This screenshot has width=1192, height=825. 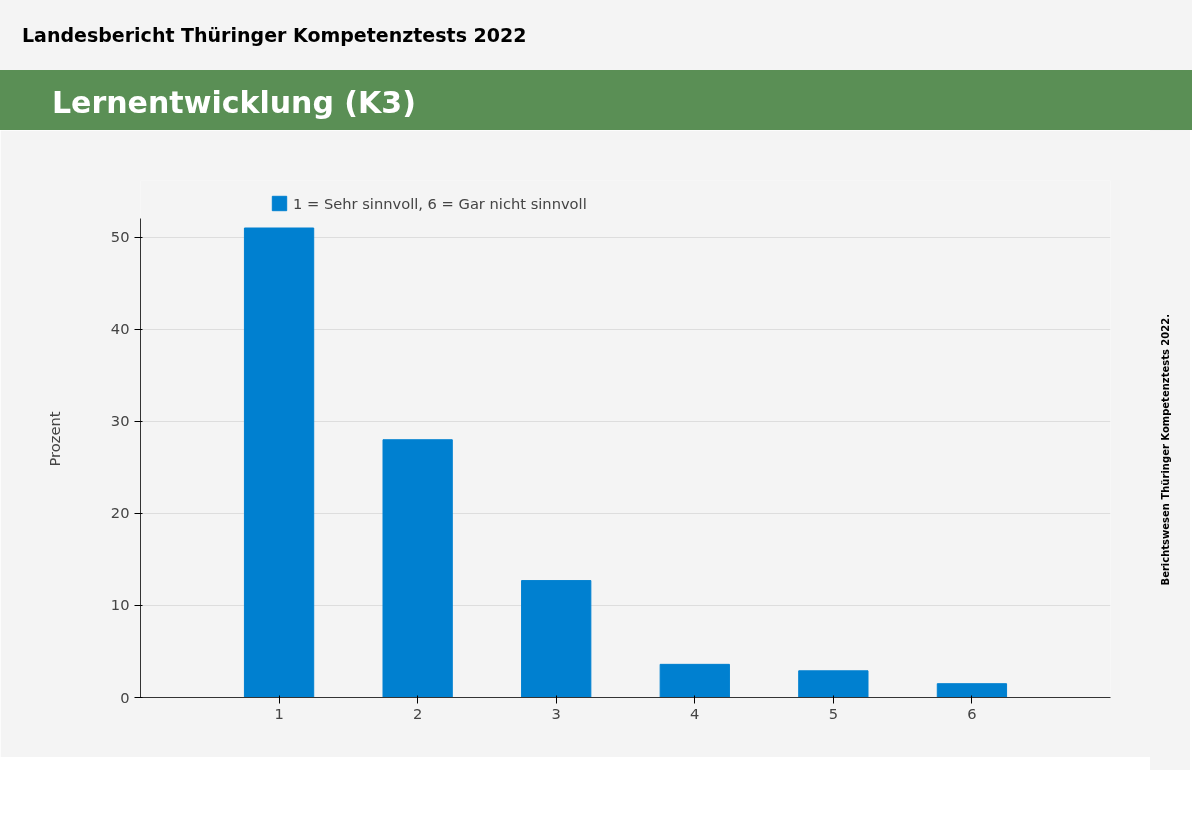 I want to click on legend-label: 1 = Sehr sinnvoll, 6 = Gar nicht sinnvoll, so click(x=440, y=203).